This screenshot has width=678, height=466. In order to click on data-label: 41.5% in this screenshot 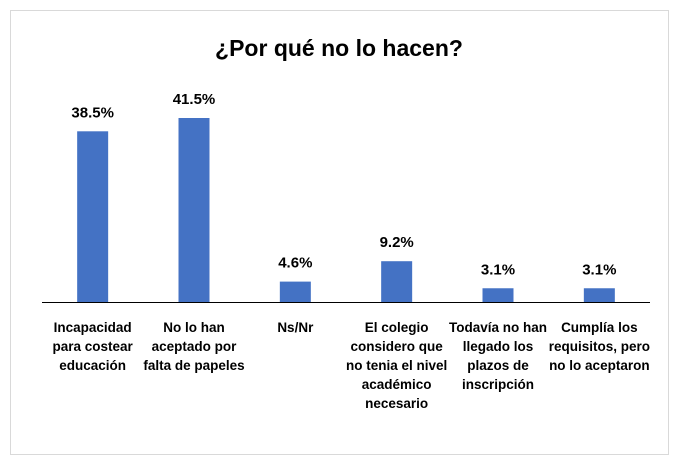, I will do `click(194, 99)`.